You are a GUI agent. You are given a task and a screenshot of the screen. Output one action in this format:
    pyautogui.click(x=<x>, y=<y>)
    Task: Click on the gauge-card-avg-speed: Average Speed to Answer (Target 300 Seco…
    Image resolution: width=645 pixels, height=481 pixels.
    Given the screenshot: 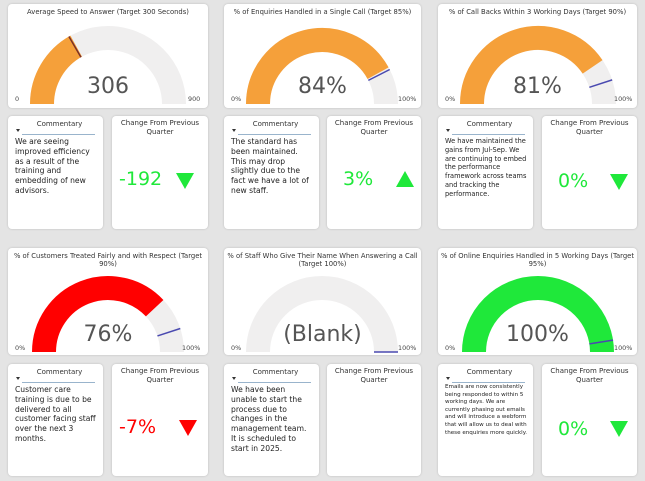 What is the action you would take?
    pyautogui.click(x=108, y=56)
    